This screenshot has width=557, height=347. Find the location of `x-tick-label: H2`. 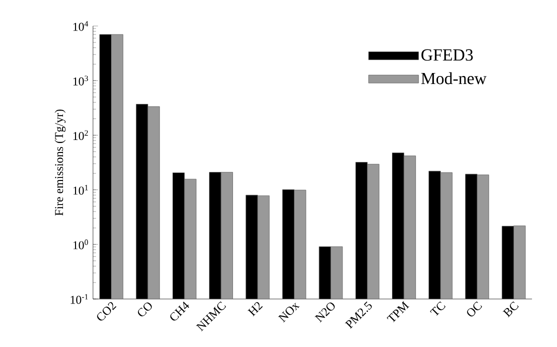

x-tick-label: H2 is located at coordinates (255, 309).